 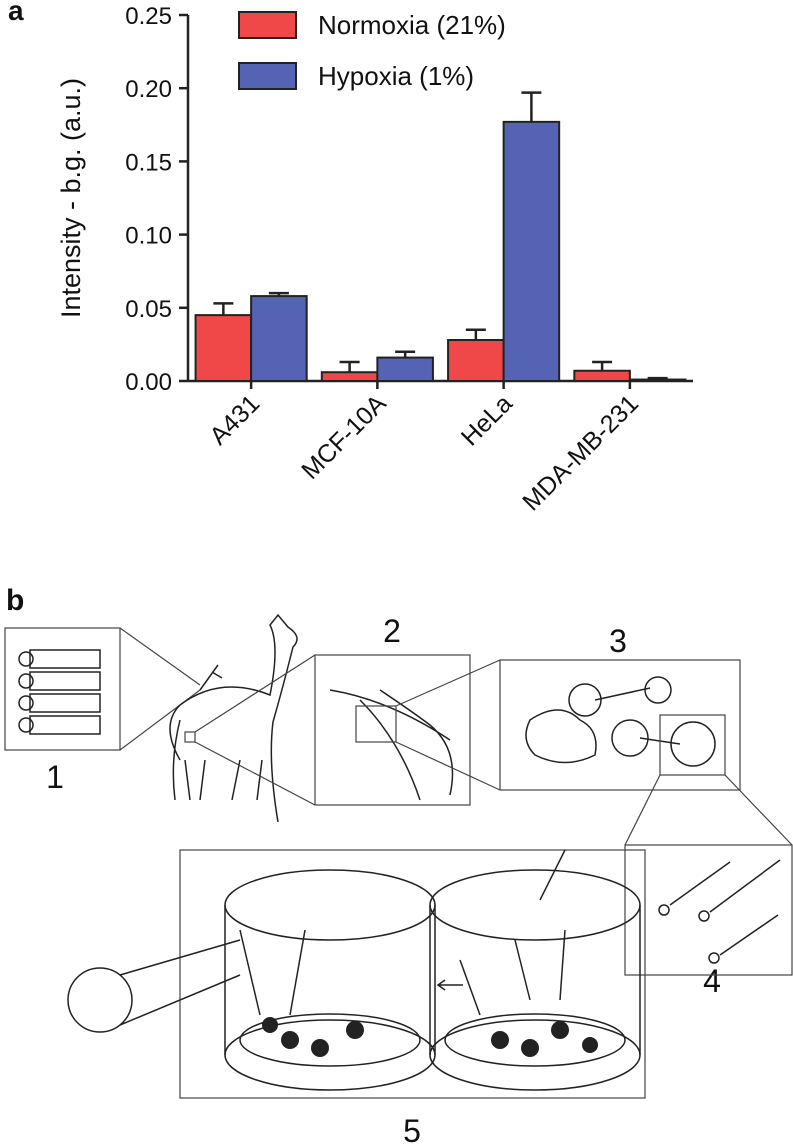 What do you see at coordinates (396, 76) in the screenshot?
I see `legend-label: Hypoxia (1%)` at bounding box center [396, 76].